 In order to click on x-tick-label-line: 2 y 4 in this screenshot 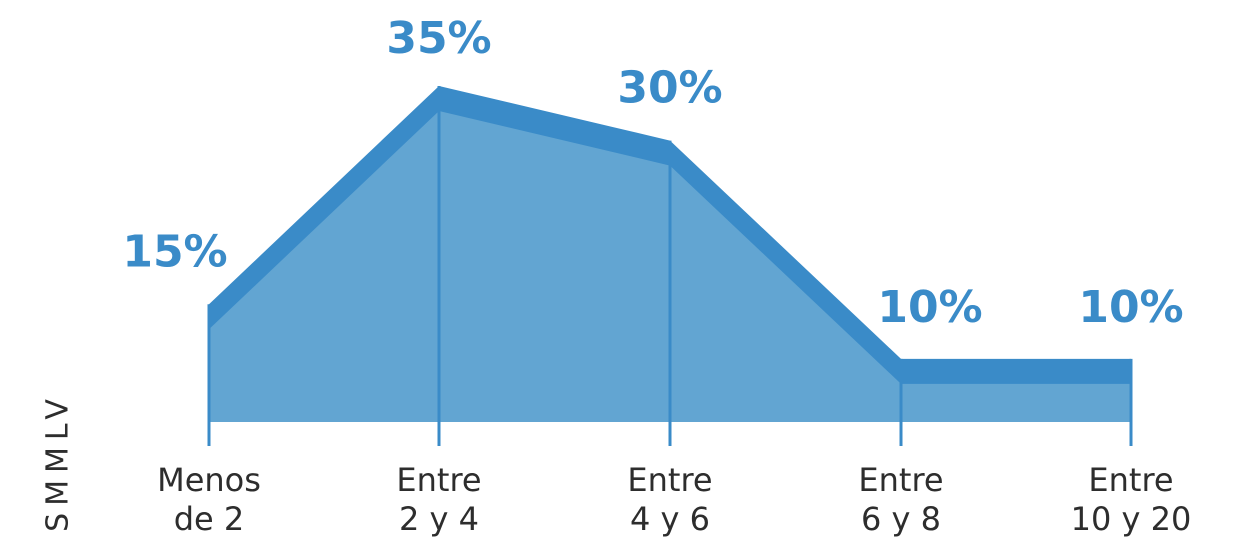, I will do `click(439, 519)`.